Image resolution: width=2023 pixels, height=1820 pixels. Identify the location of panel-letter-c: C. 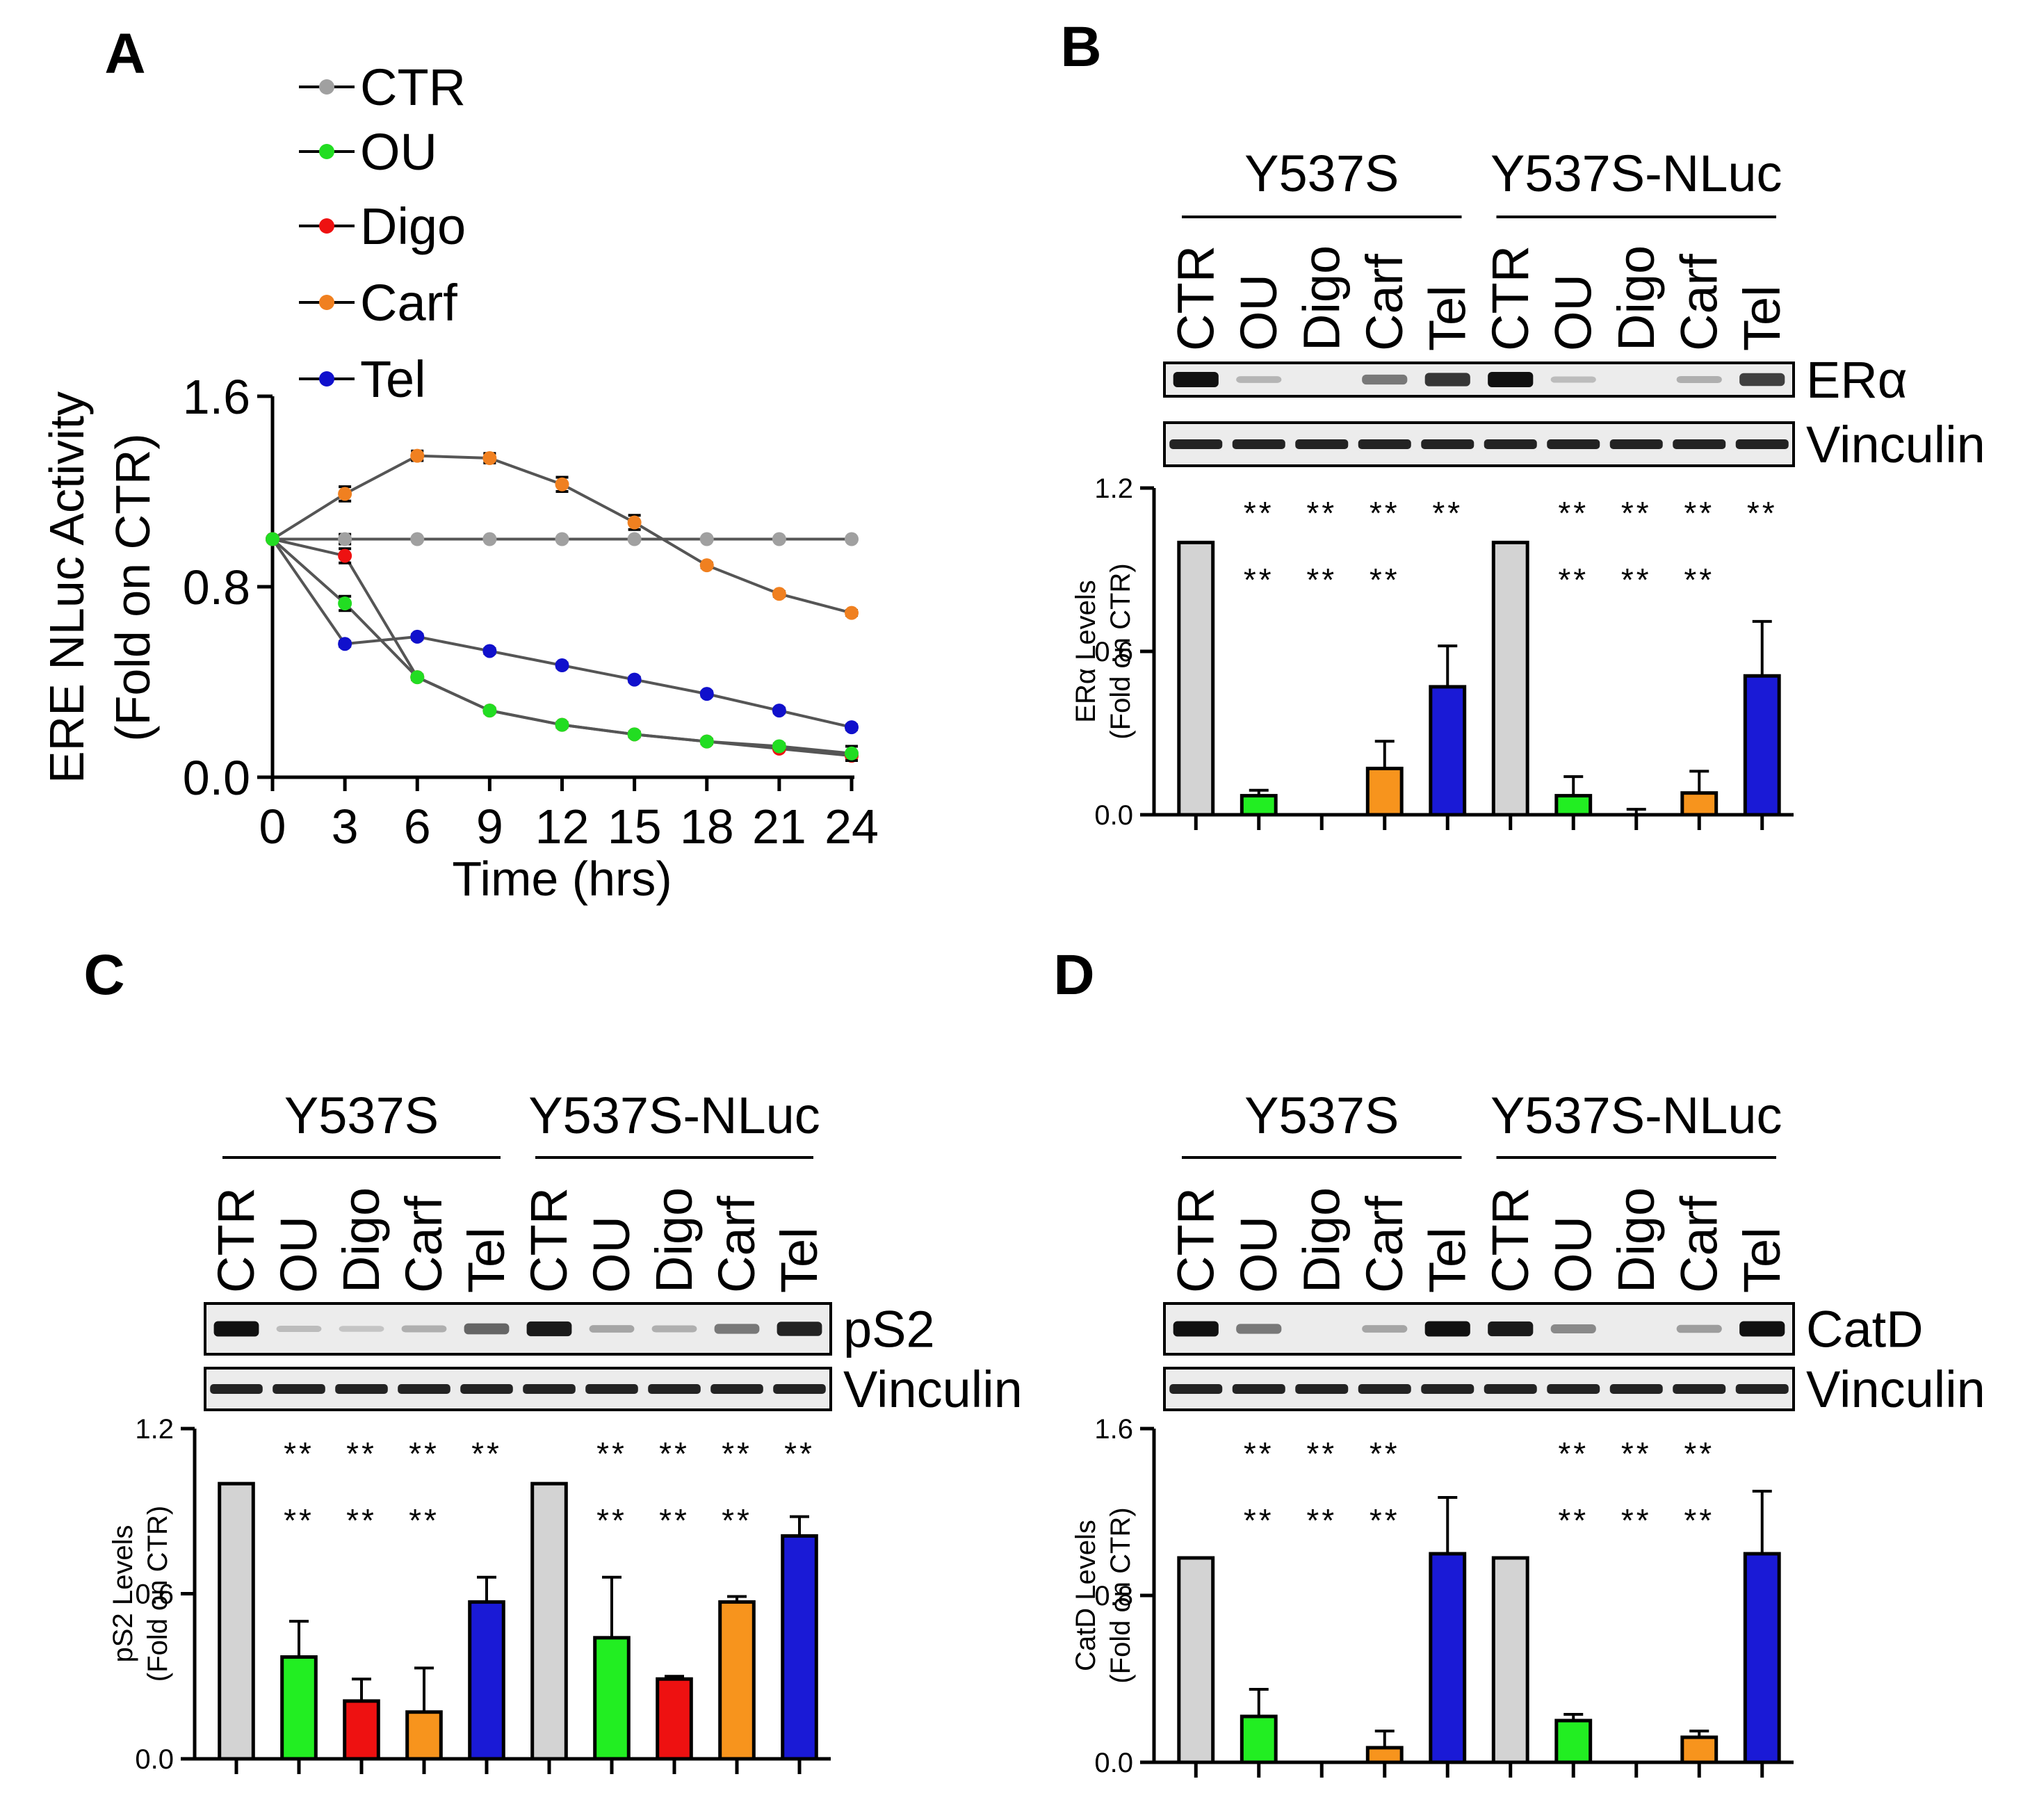
(103, 975).